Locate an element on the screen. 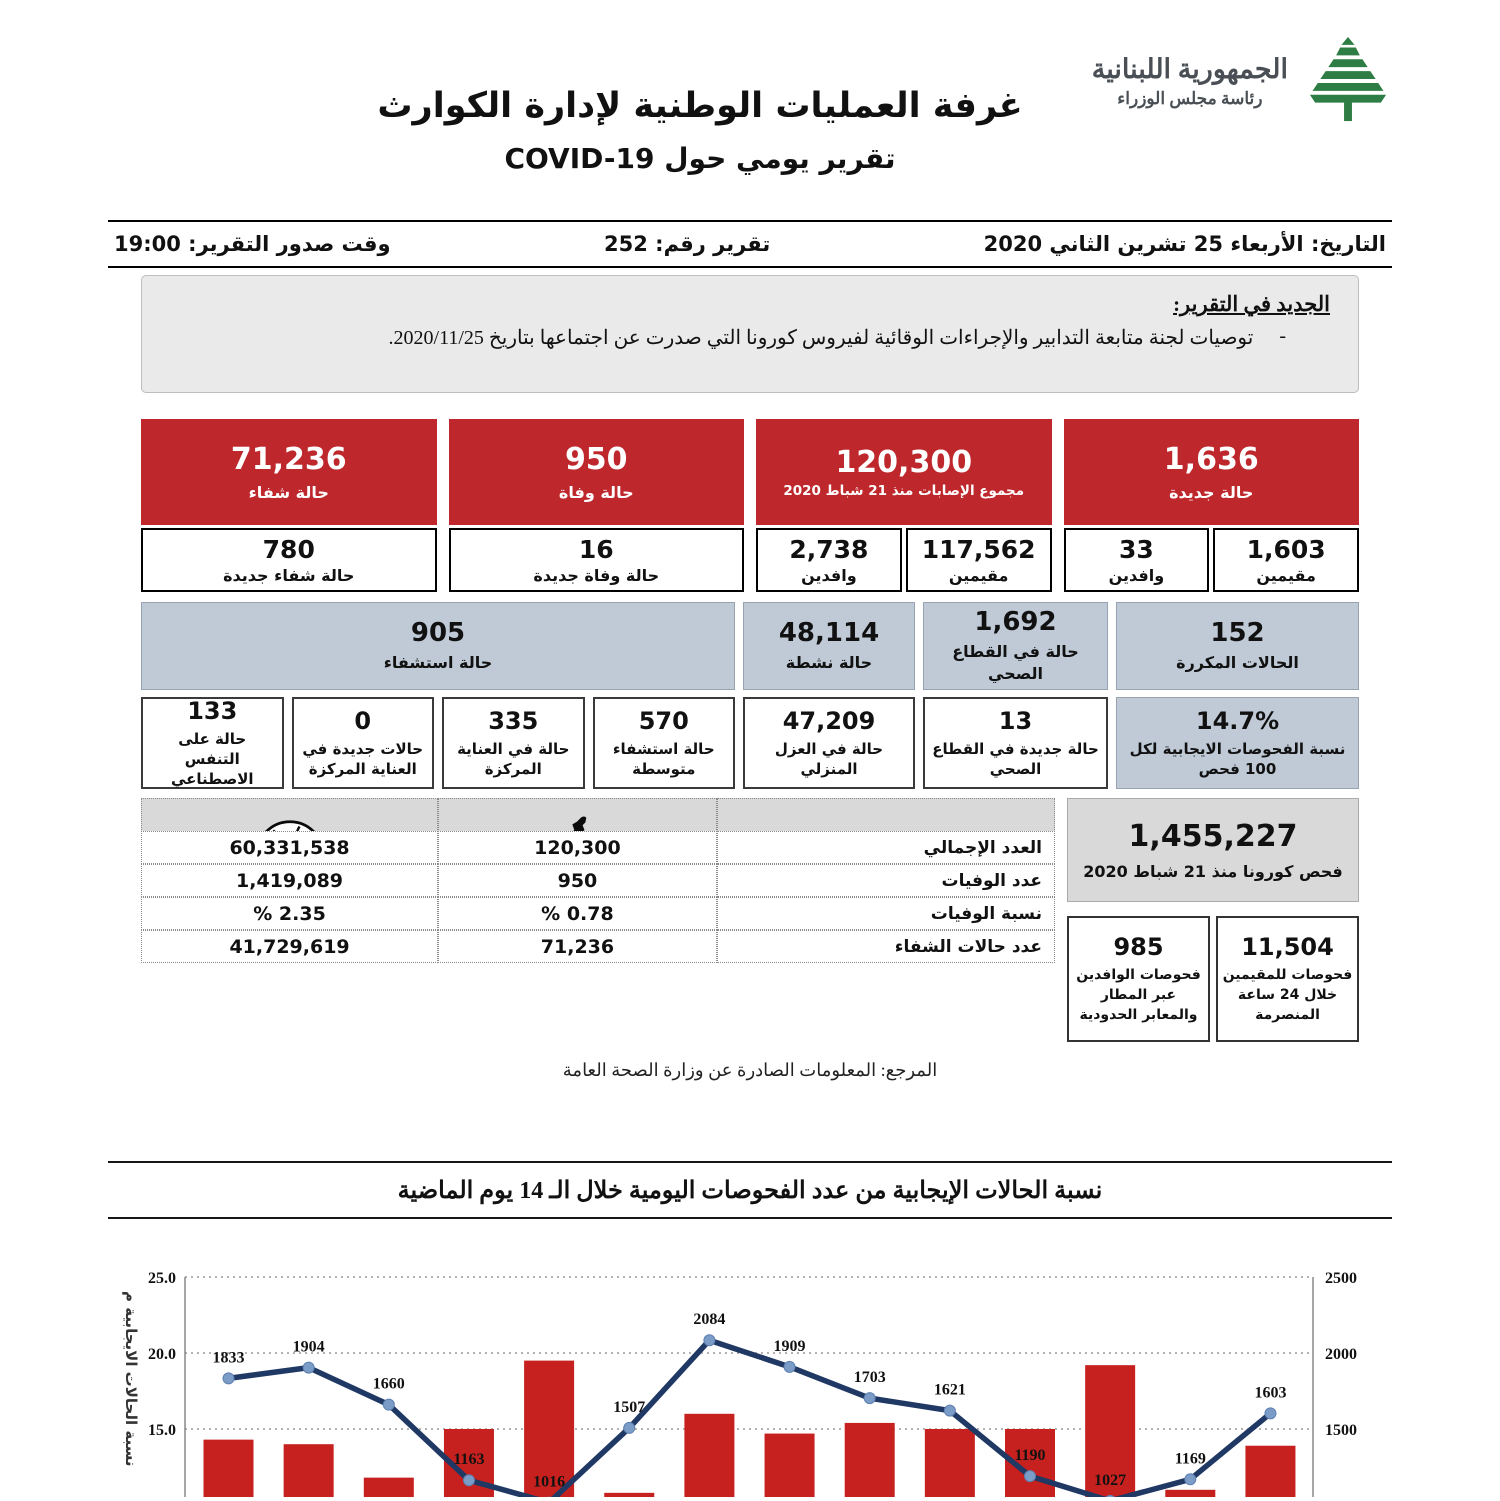 This screenshot has width=1500, height=1501. point-label: 1016 is located at coordinates (549, 1482).